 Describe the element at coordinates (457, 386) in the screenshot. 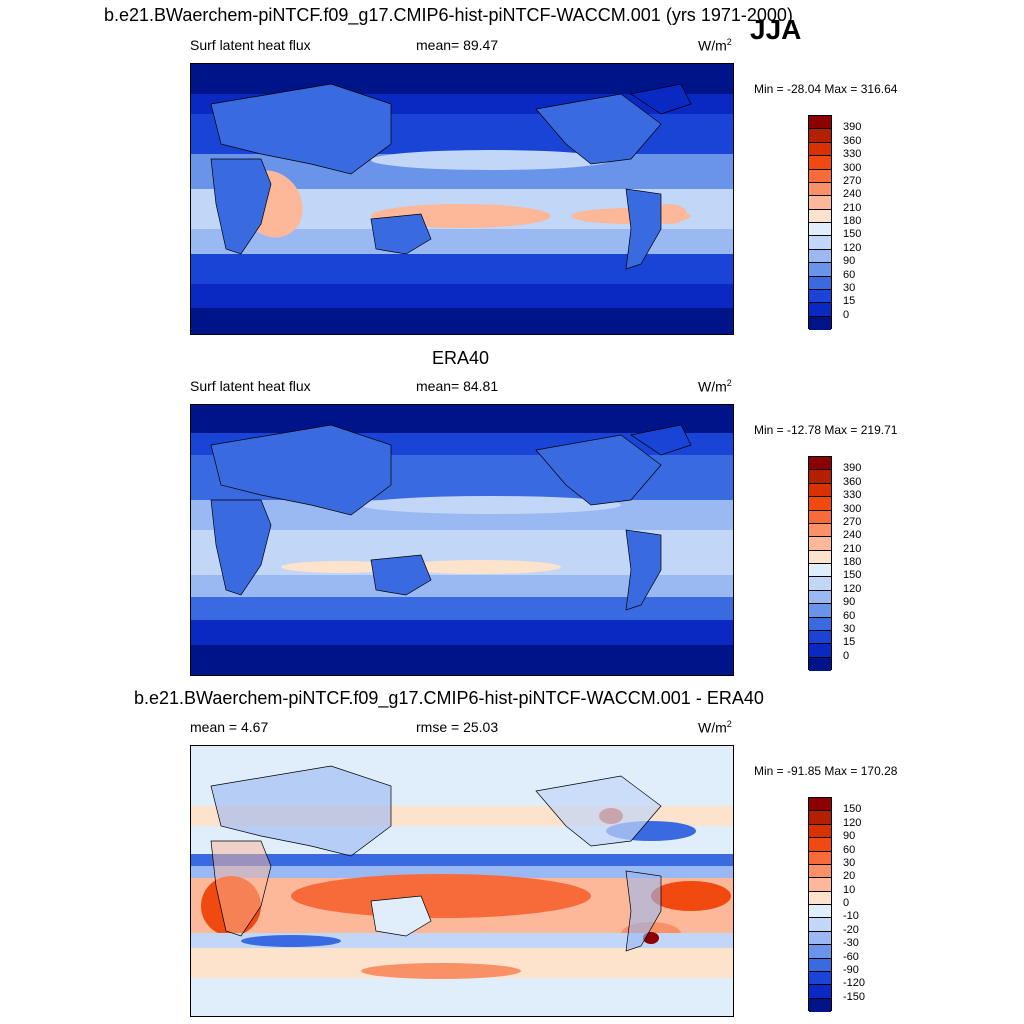

I see `panel2-mean: mean= 84.81` at that location.